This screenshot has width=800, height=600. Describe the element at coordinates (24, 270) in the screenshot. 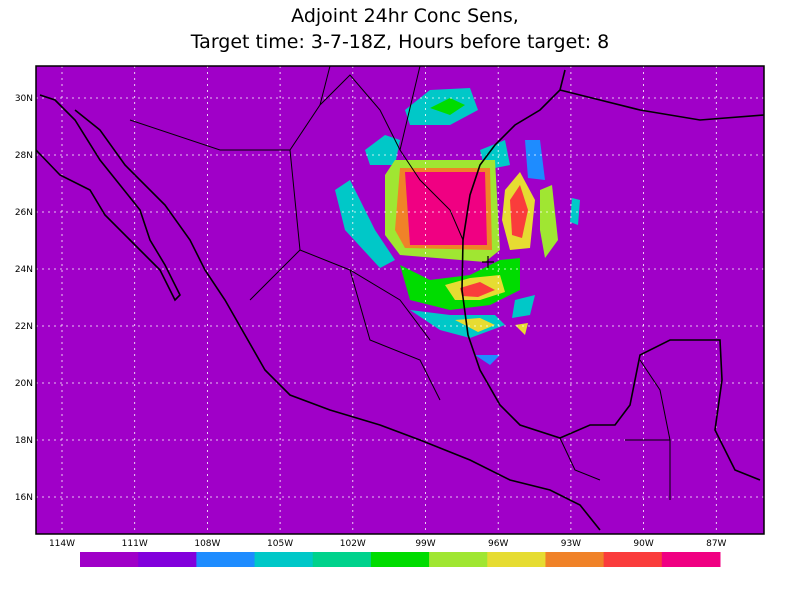

I see `lat-label: 24N` at that location.